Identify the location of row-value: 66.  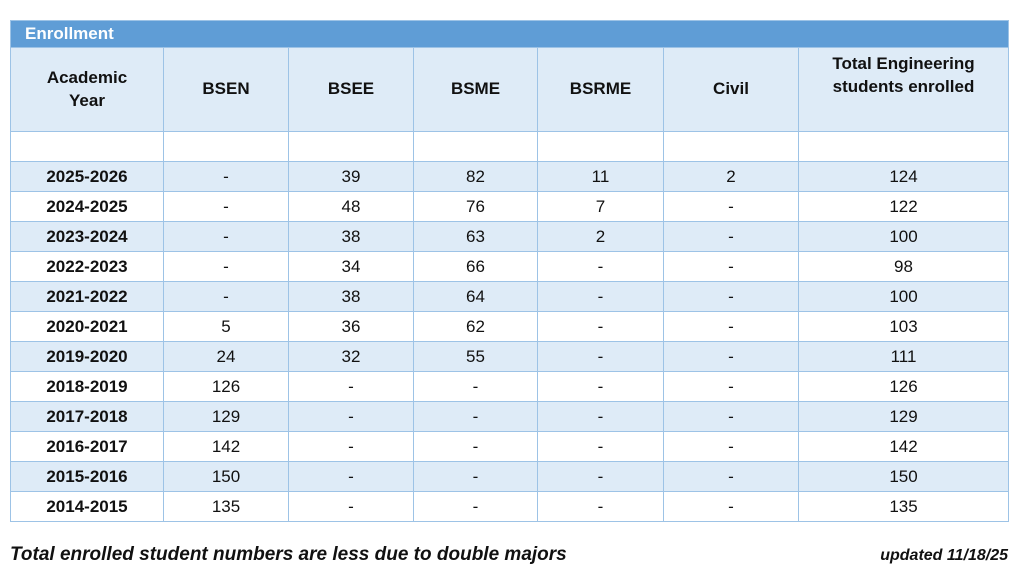
(475, 266).